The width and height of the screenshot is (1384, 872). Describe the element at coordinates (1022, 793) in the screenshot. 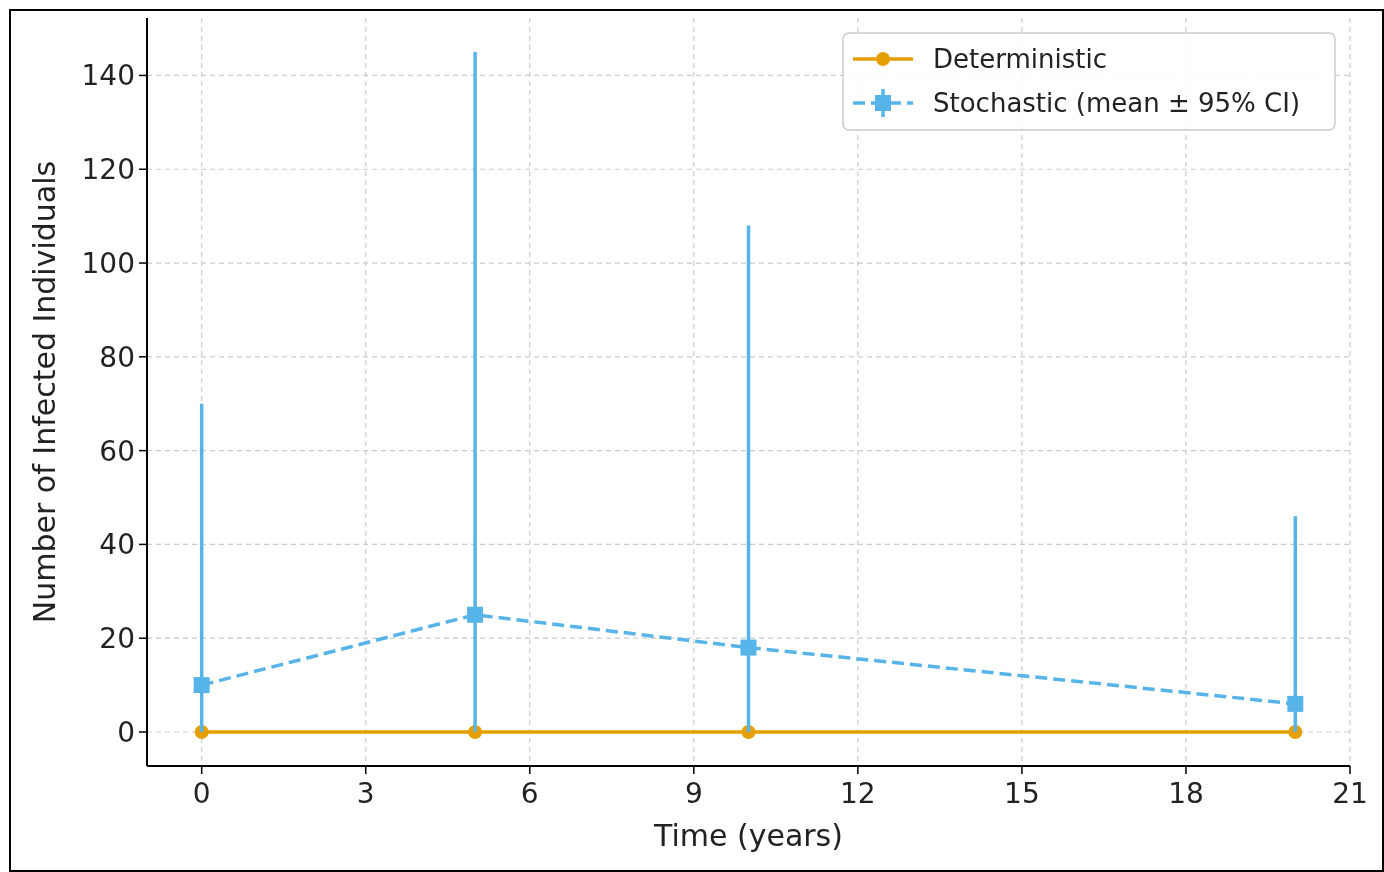

I see `x-tick-label: 15` at that location.